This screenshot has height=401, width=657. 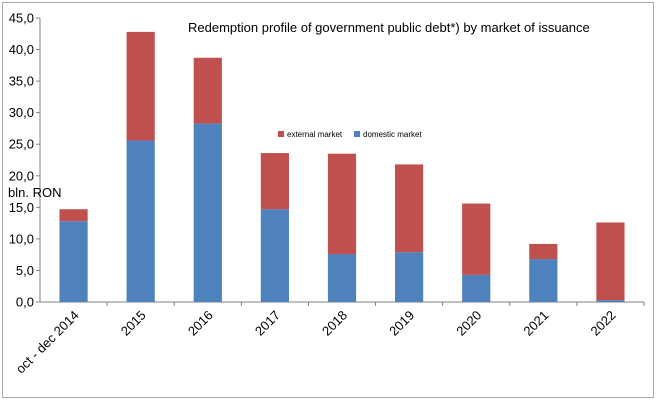 I want to click on x-tick-label: 2022, so click(x=603, y=323).